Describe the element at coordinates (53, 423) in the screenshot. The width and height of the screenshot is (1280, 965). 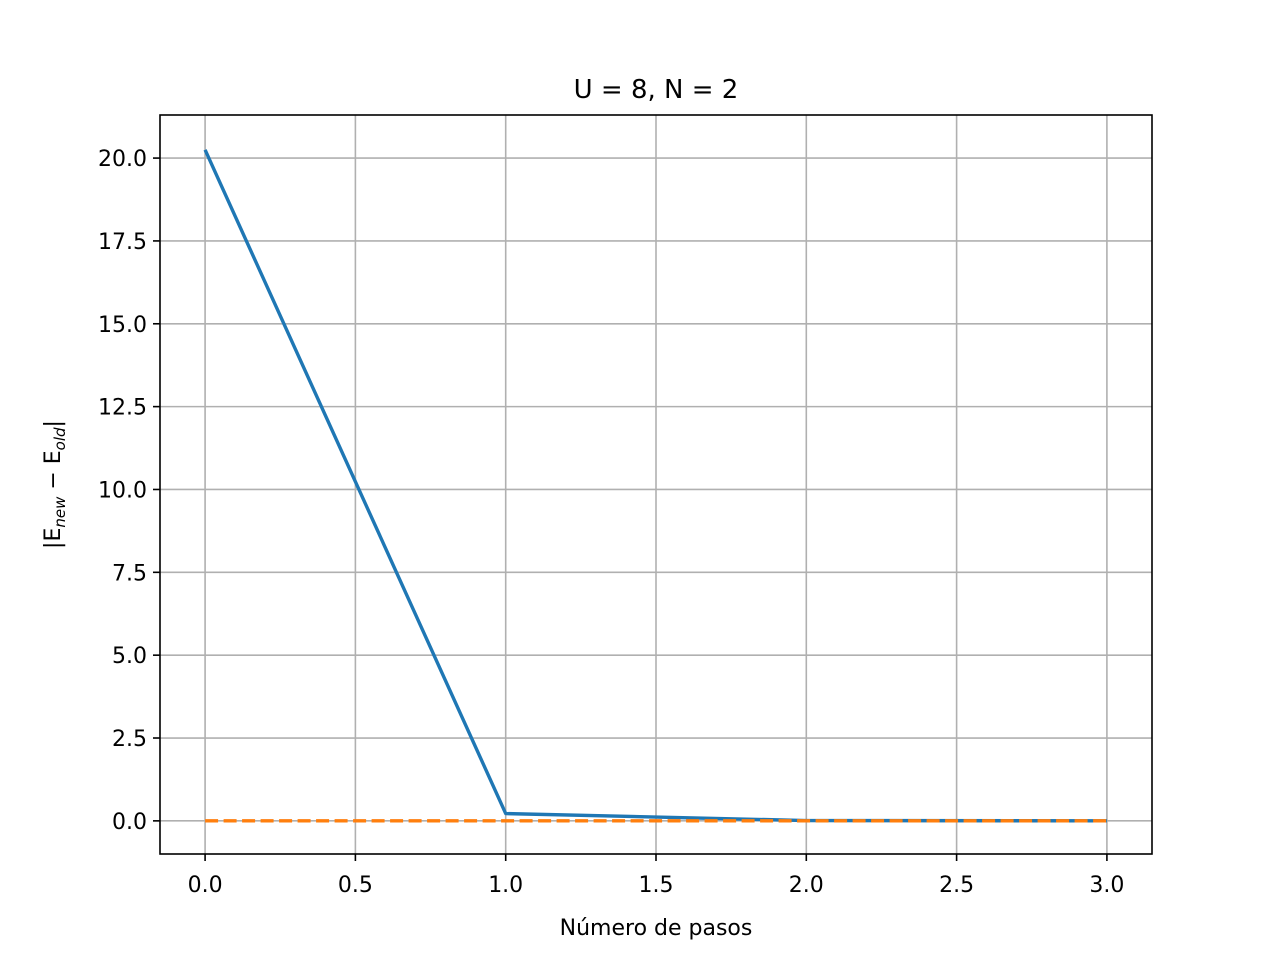
I see `y-axis-title-part: |` at that location.